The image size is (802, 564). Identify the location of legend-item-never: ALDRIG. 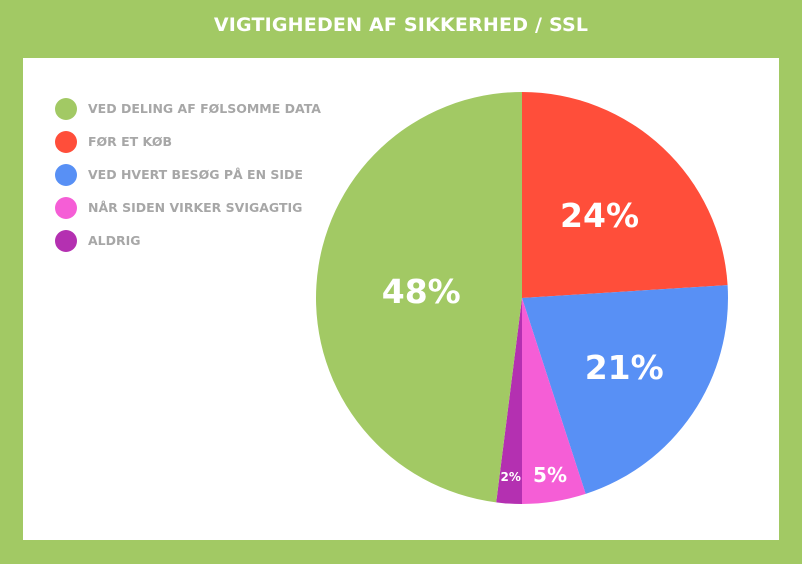
(188, 240).